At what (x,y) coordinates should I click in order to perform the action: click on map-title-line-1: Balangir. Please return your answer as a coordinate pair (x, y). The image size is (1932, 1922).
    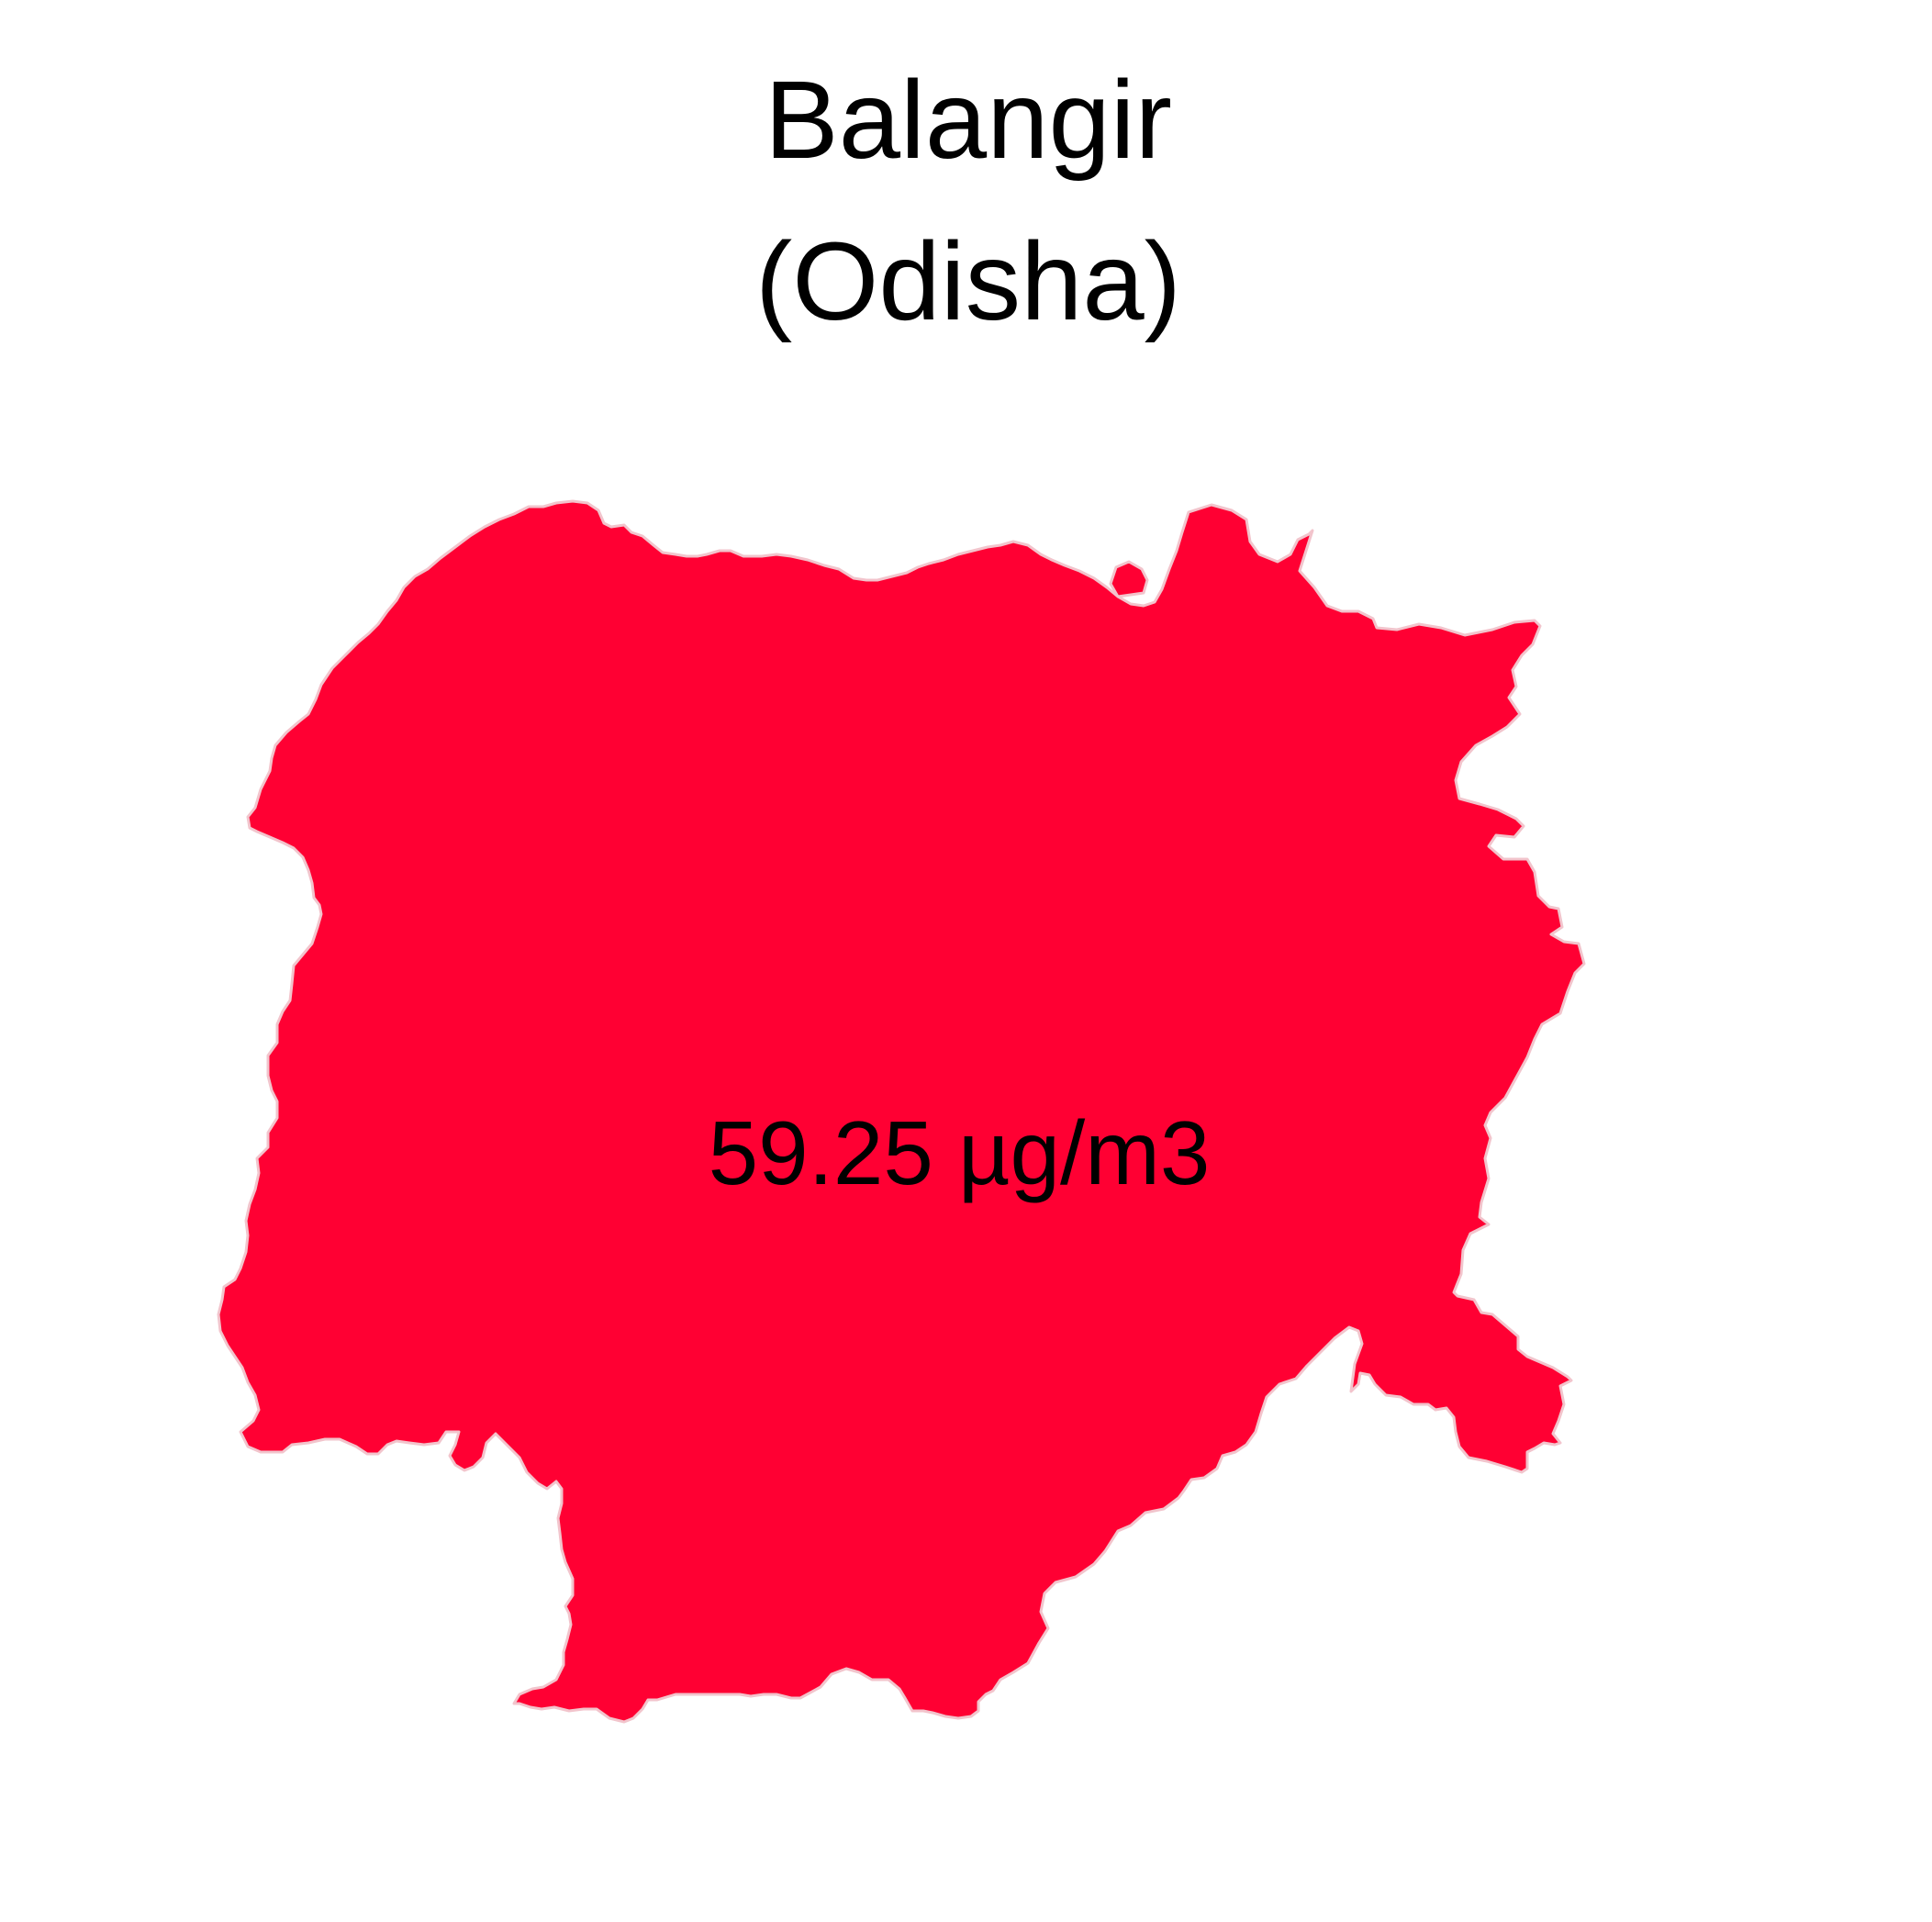
    Looking at the image, I should click on (968, 119).